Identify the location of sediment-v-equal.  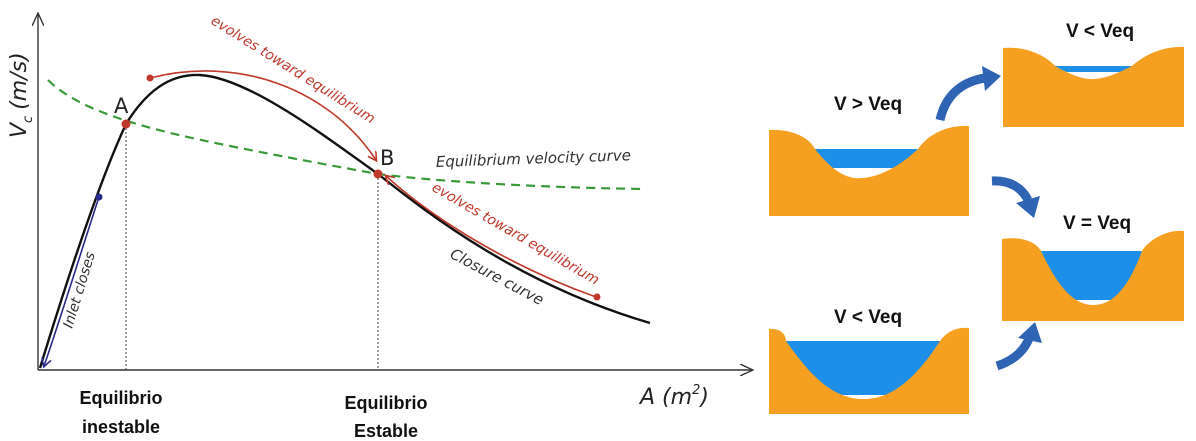
(1093, 275).